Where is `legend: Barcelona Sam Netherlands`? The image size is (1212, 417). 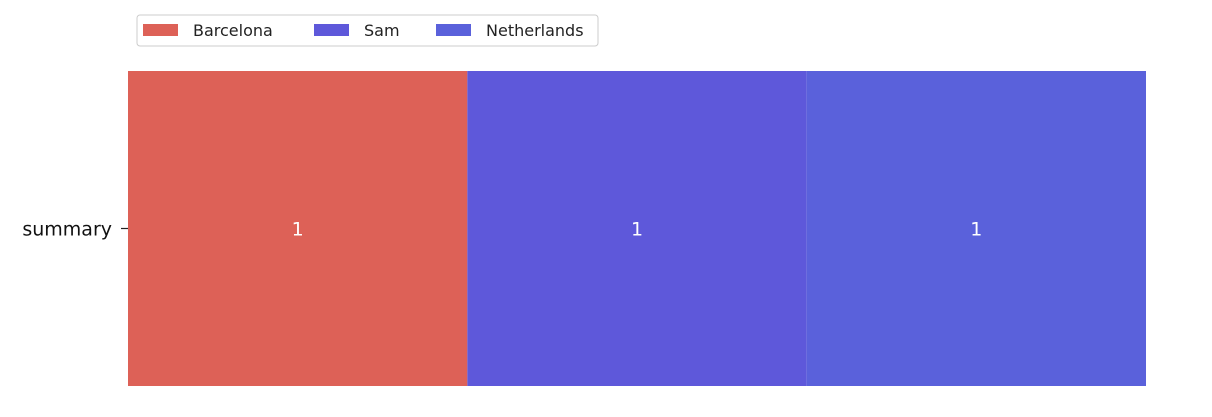 legend: Barcelona Sam Netherlands is located at coordinates (367, 30).